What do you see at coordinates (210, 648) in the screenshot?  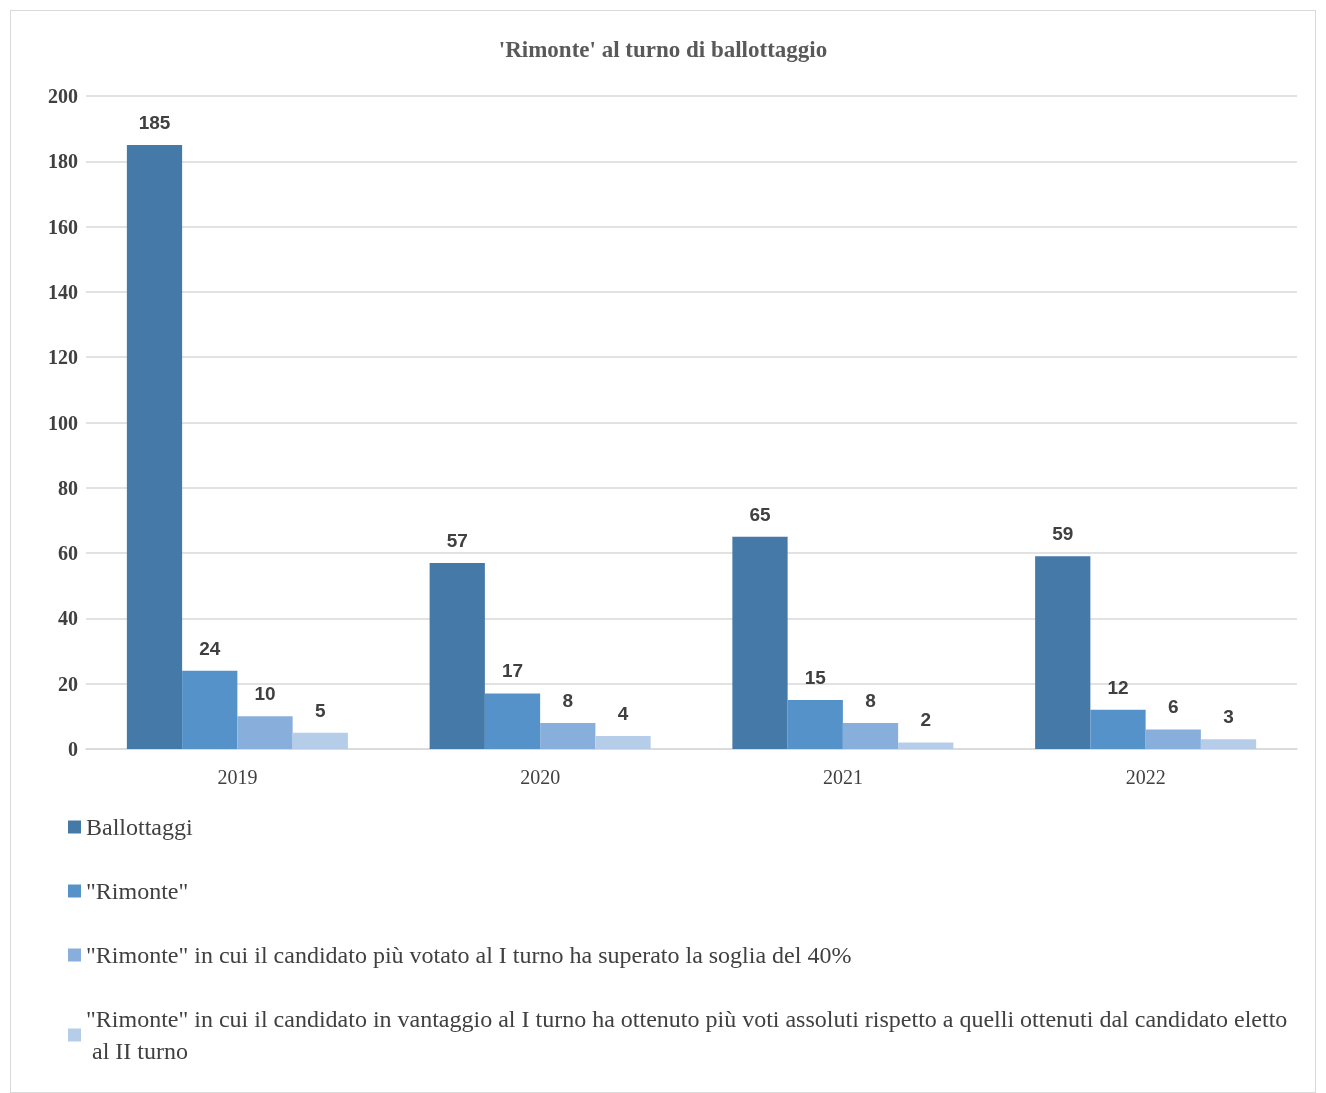 I see `data-label: 24` at bounding box center [210, 648].